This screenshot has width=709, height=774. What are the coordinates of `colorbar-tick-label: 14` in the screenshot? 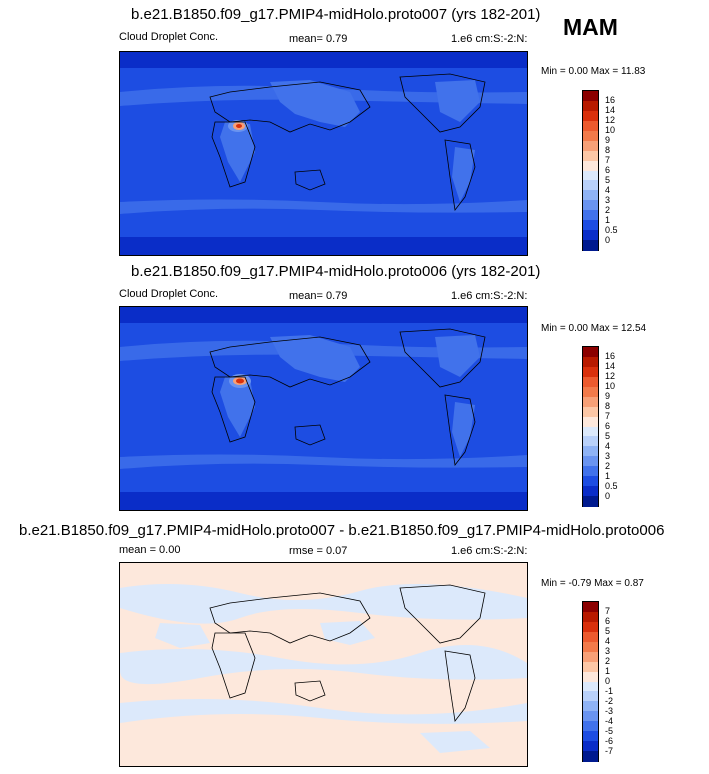 It's located at (610, 110).